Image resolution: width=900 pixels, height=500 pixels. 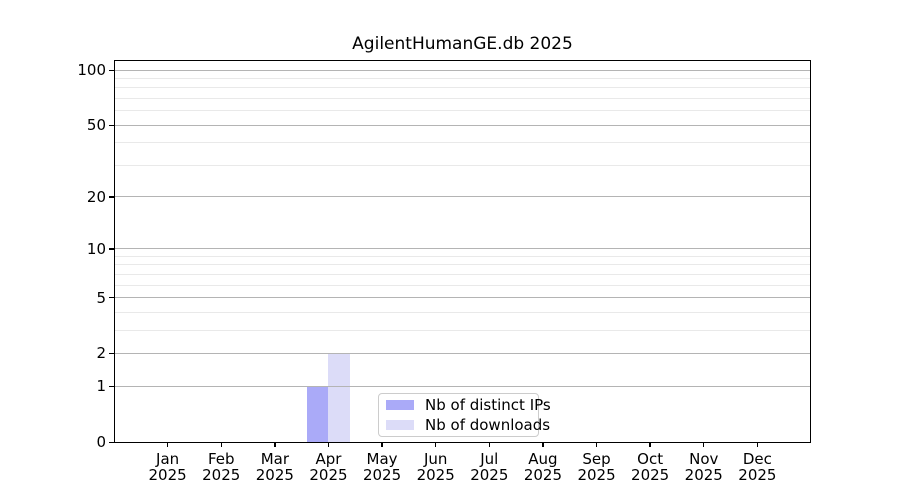 I want to click on x-tick-month: Aug, so click(x=543, y=459).